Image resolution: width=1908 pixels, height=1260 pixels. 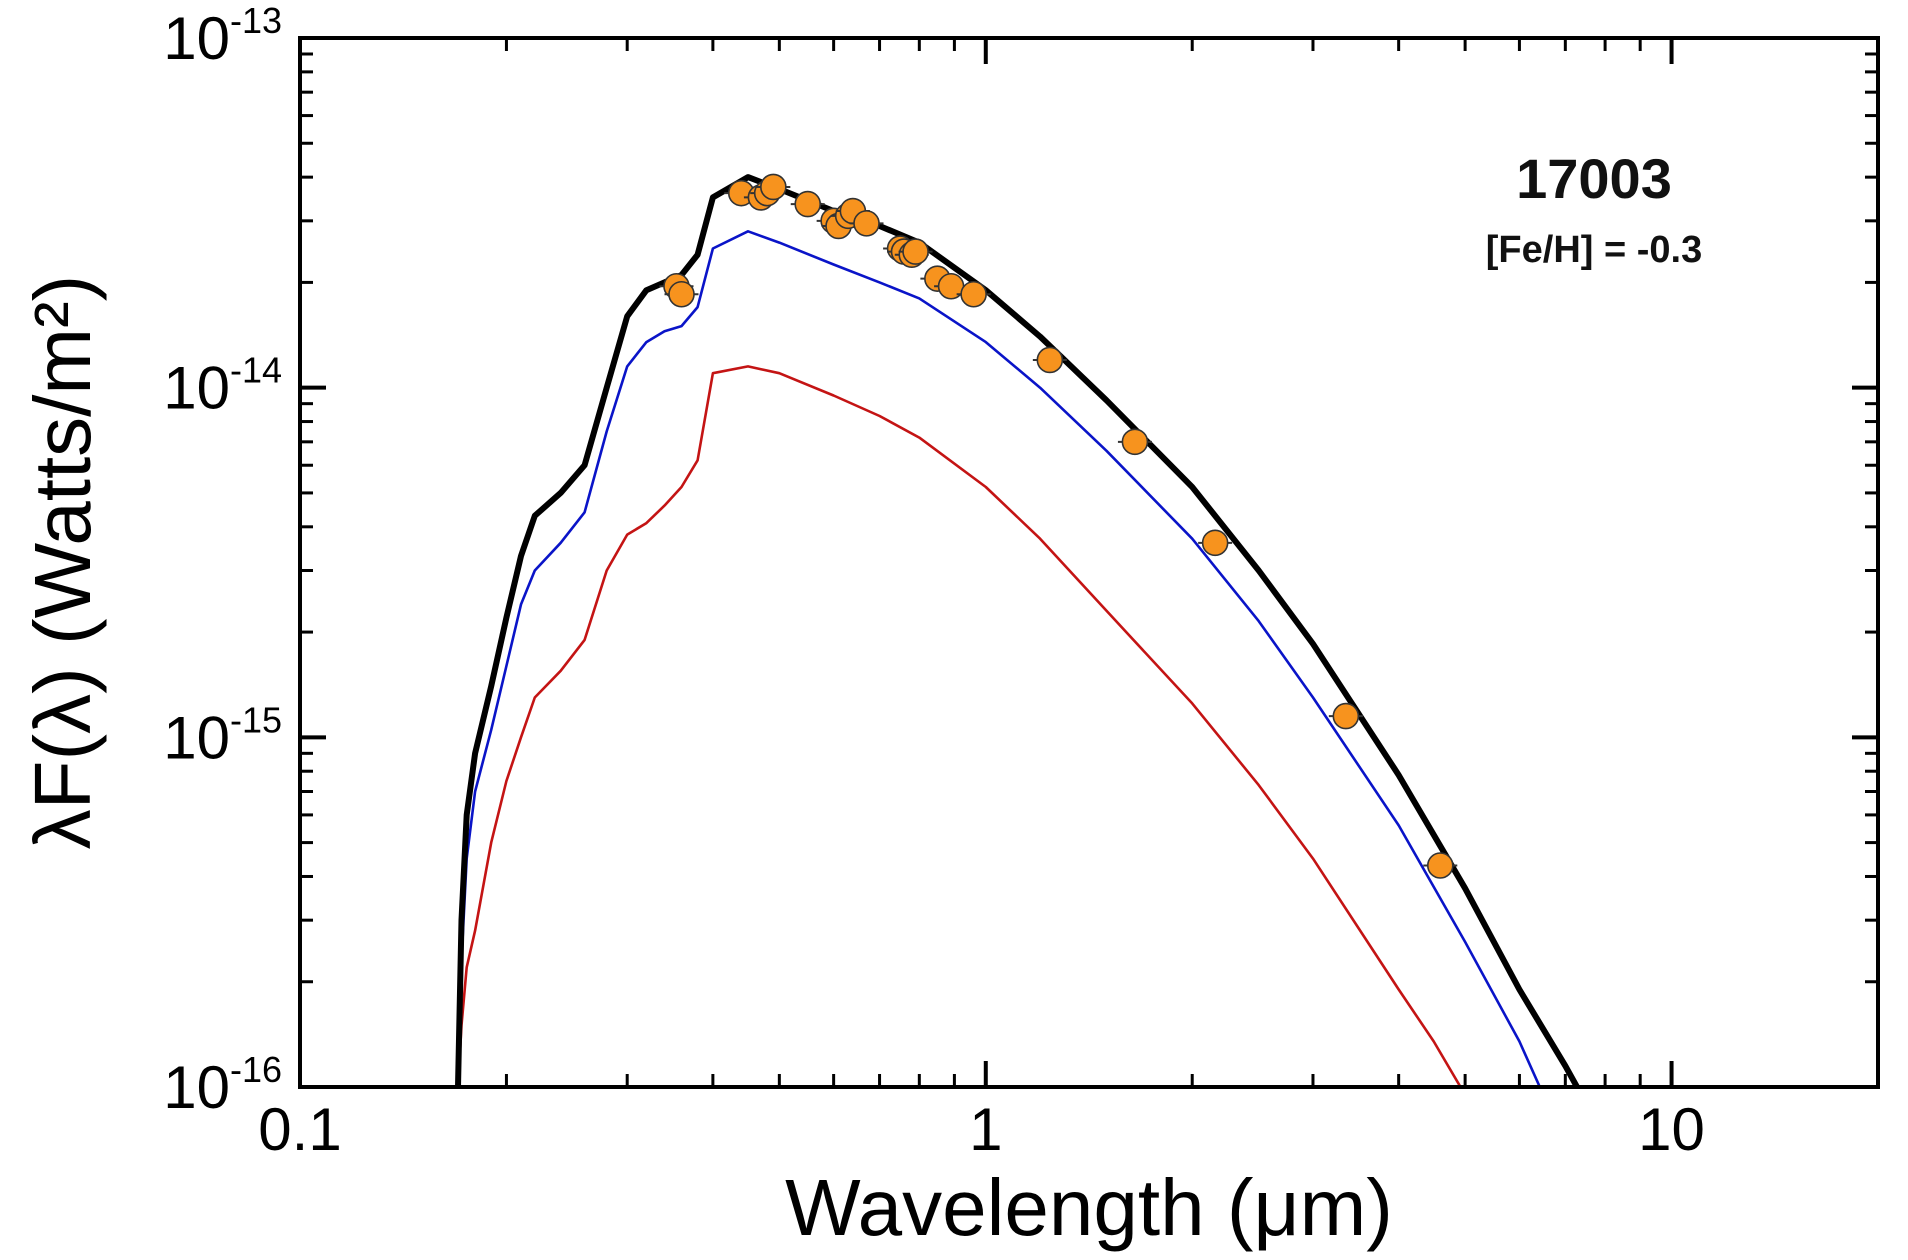 I want to click on metallicity-label: [Fe/H] = -0.3, so click(x=1594, y=250).